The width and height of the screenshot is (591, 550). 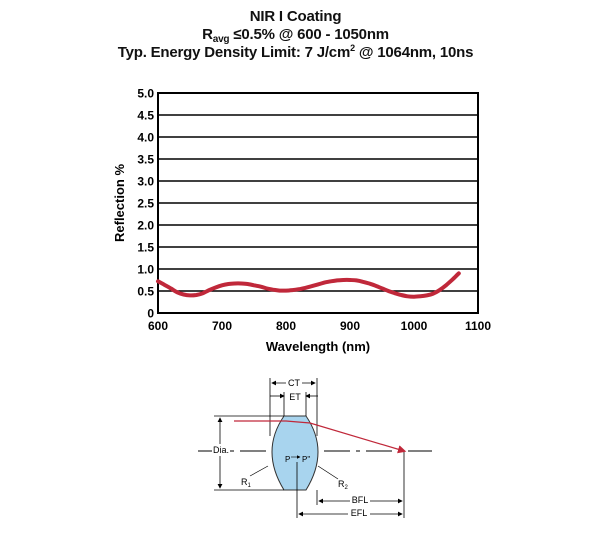 I want to click on y-tick-label: 4.5, so click(x=145, y=116).